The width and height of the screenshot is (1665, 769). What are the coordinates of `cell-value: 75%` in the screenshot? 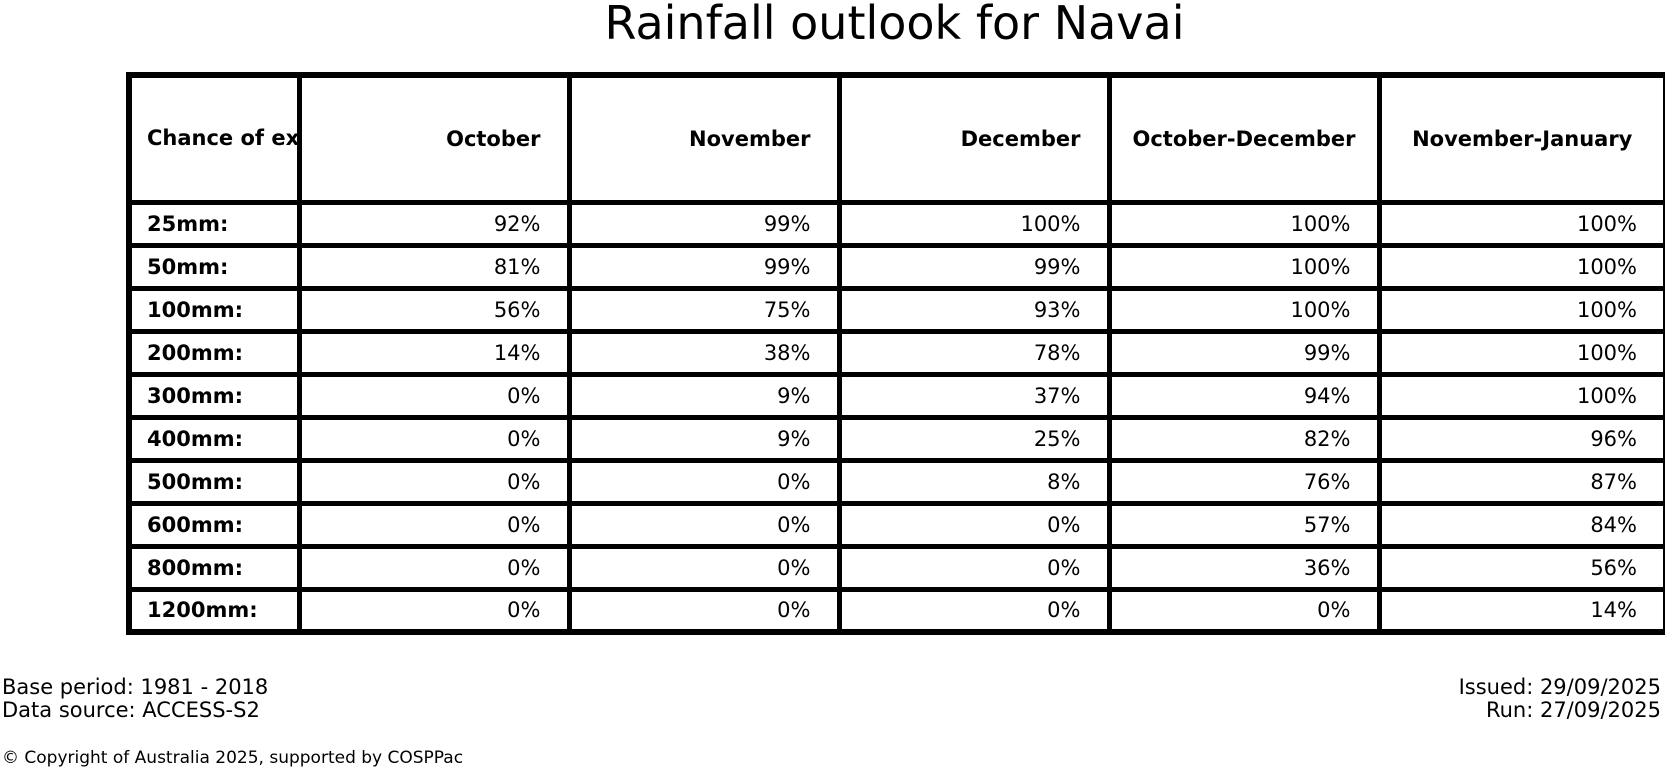 It's located at (704, 309).